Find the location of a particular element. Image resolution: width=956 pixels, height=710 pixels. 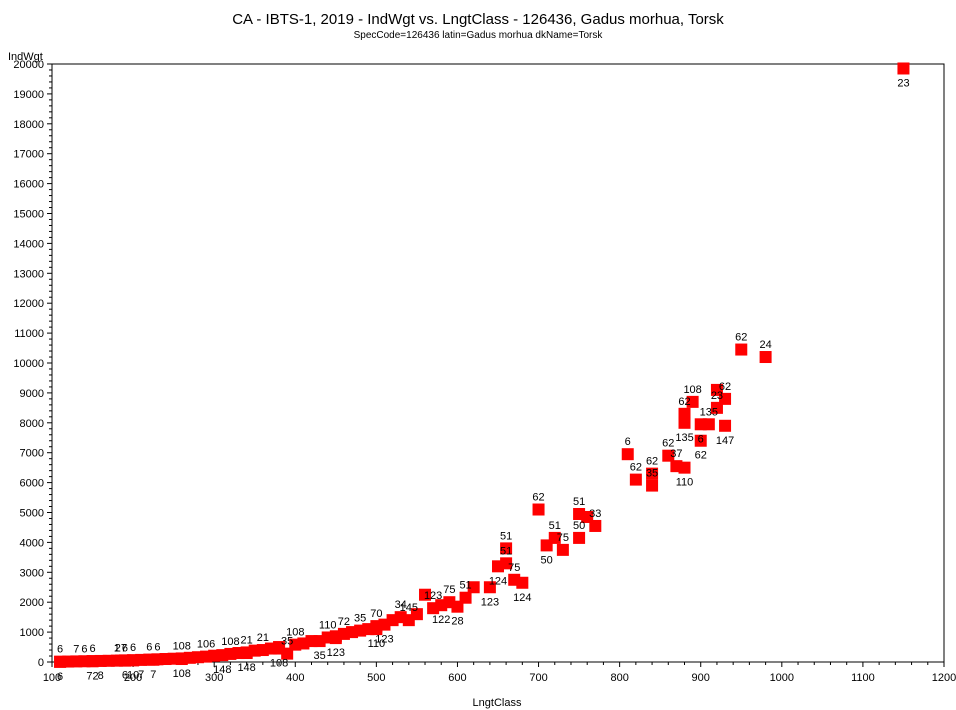

data-label: 23 is located at coordinates (903, 83).